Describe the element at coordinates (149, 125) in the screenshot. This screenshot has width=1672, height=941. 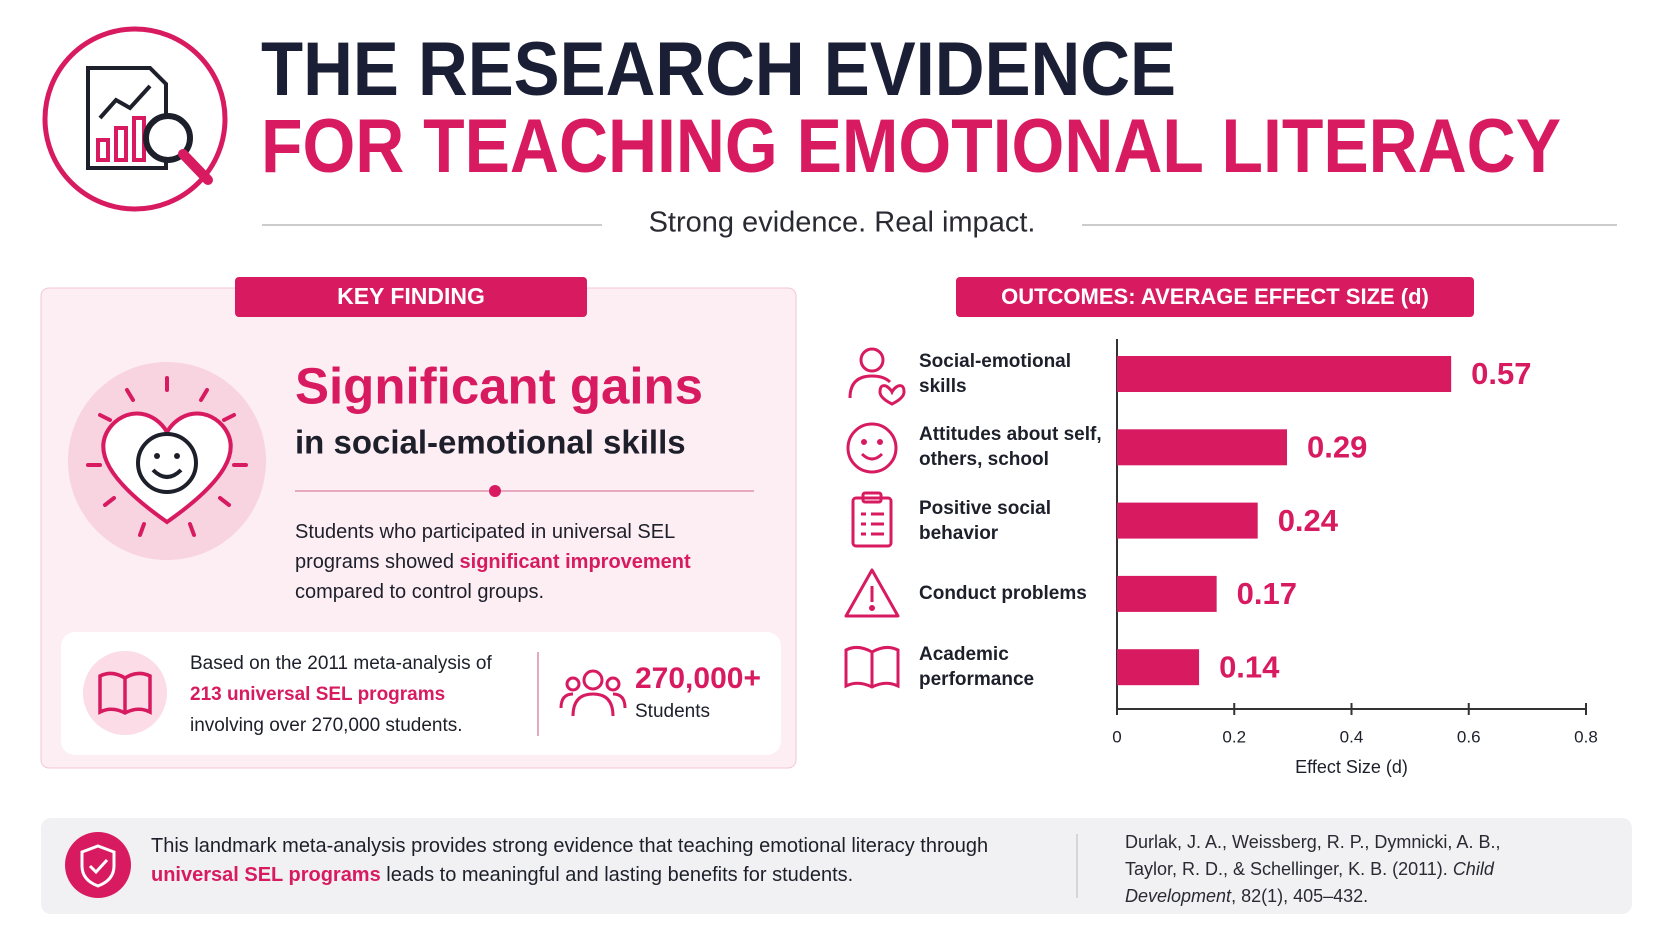
I see `logo-icon` at that location.